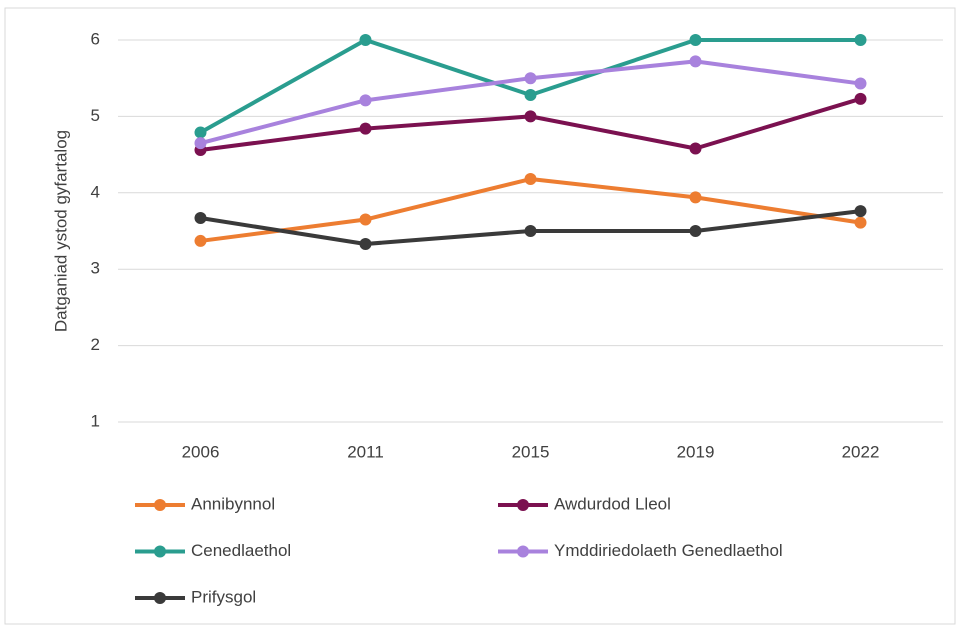 The image size is (959, 628). Describe the element at coordinates (696, 451) in the screenshot. I see `x-tick-label: 2019` at that location.